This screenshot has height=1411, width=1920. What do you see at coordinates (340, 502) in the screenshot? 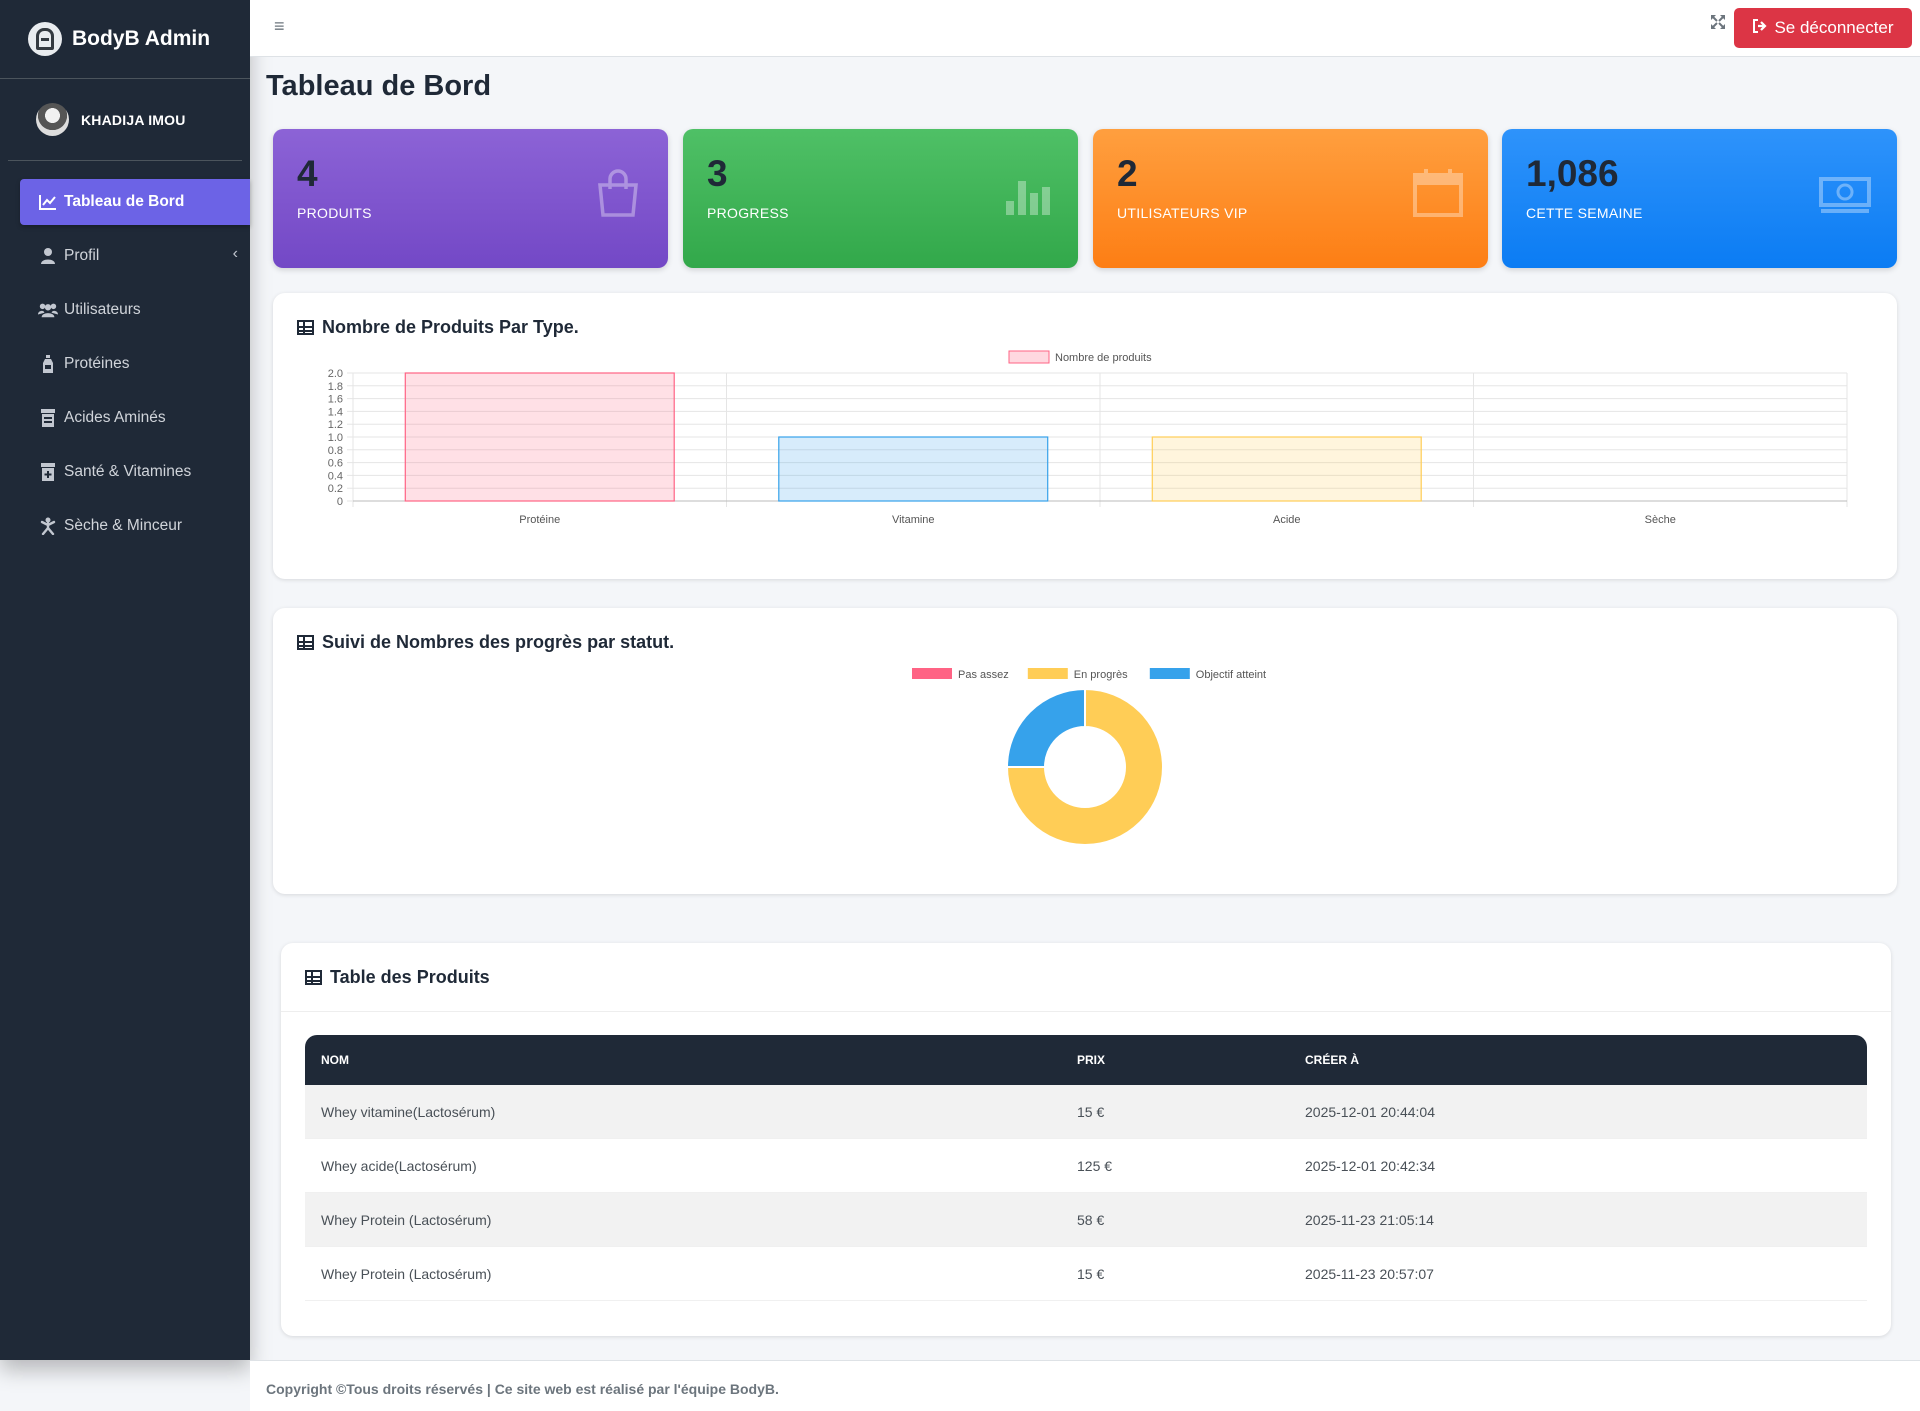
I see `y-tick-label: 0` at bounding box center [340, 502].